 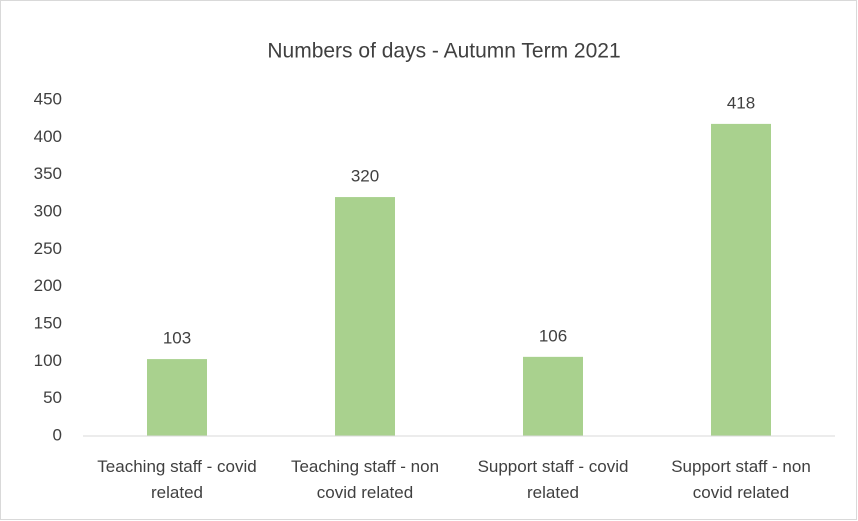 I want to click on y-tick-label: 100, so click(x=48, y=360).